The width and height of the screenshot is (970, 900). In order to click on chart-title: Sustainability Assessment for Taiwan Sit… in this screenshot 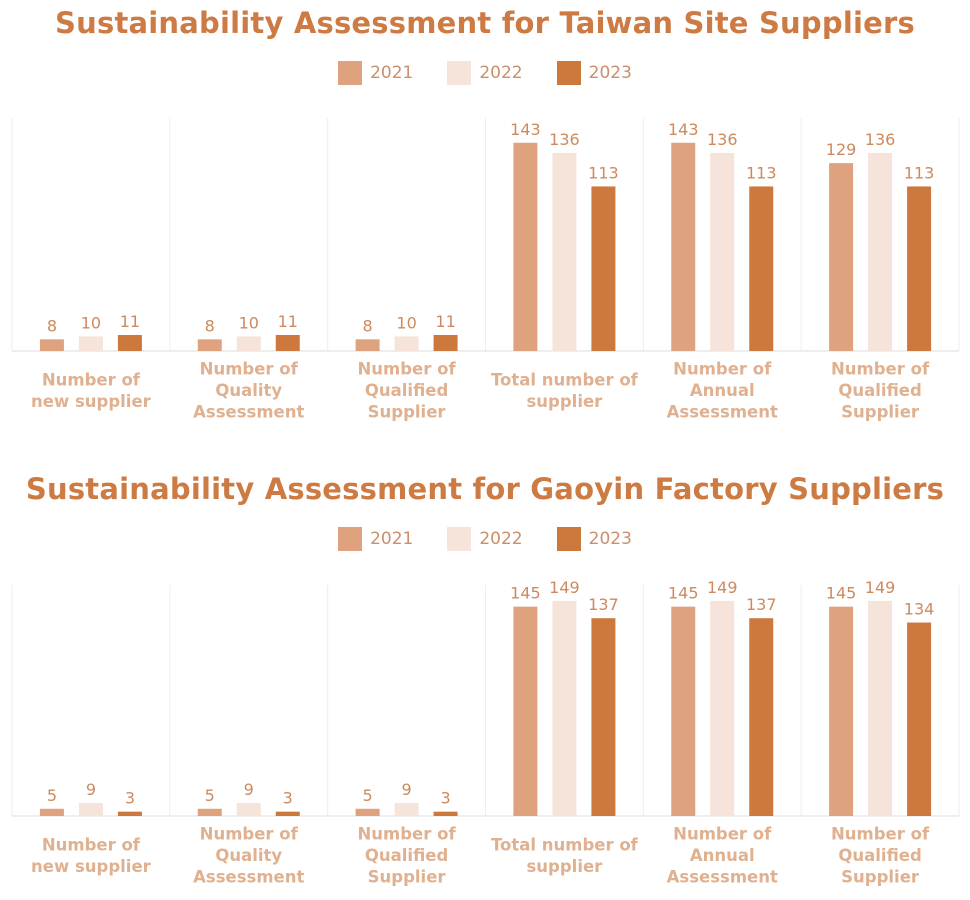, I will do `click(485, 23)`.